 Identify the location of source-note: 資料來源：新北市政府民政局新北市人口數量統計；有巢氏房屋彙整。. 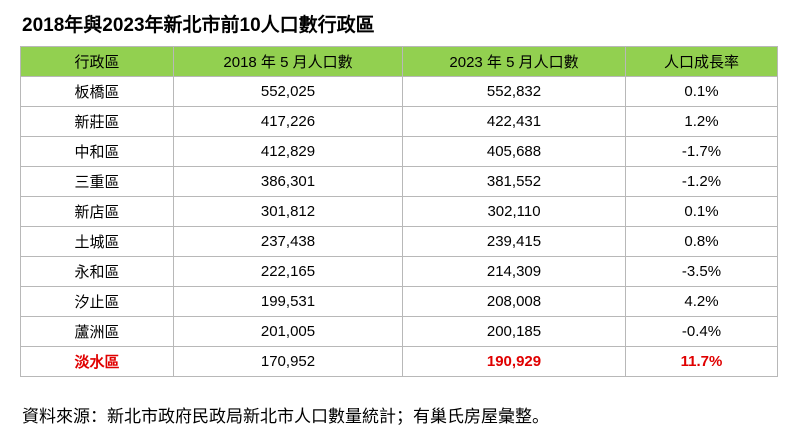
(285, 416).